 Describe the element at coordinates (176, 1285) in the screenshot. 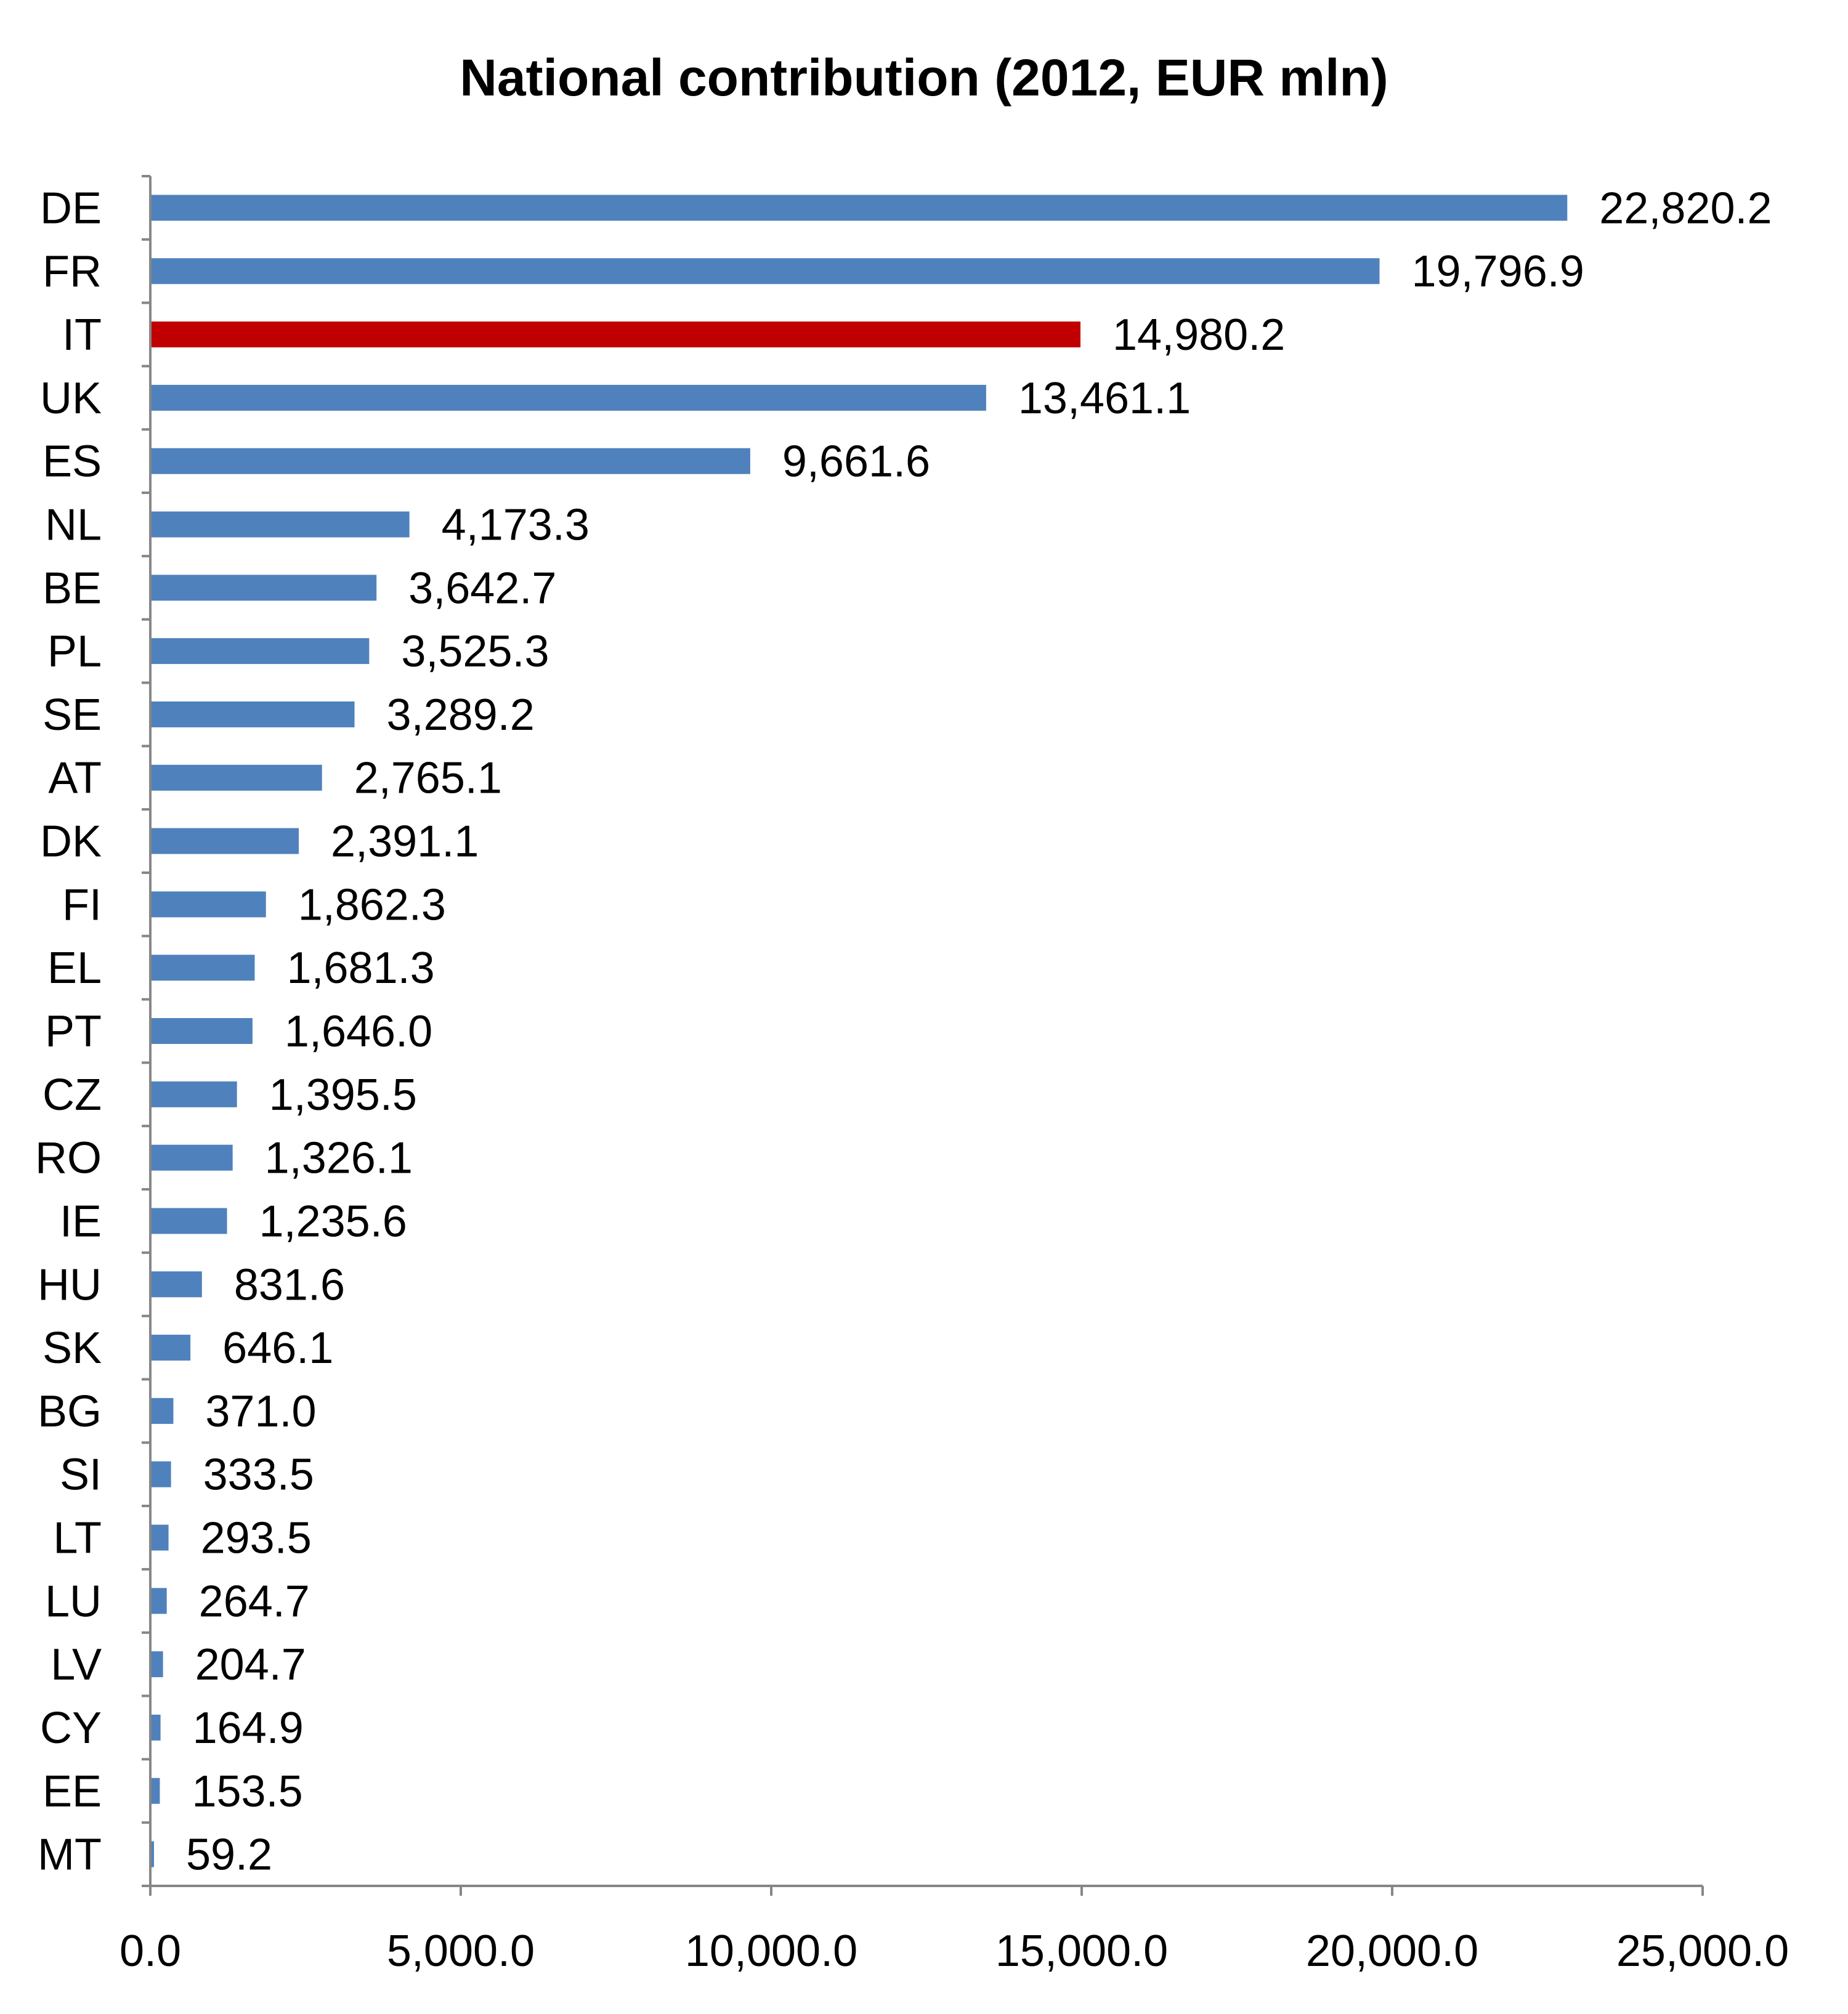

I see `bar-hu` at that location.